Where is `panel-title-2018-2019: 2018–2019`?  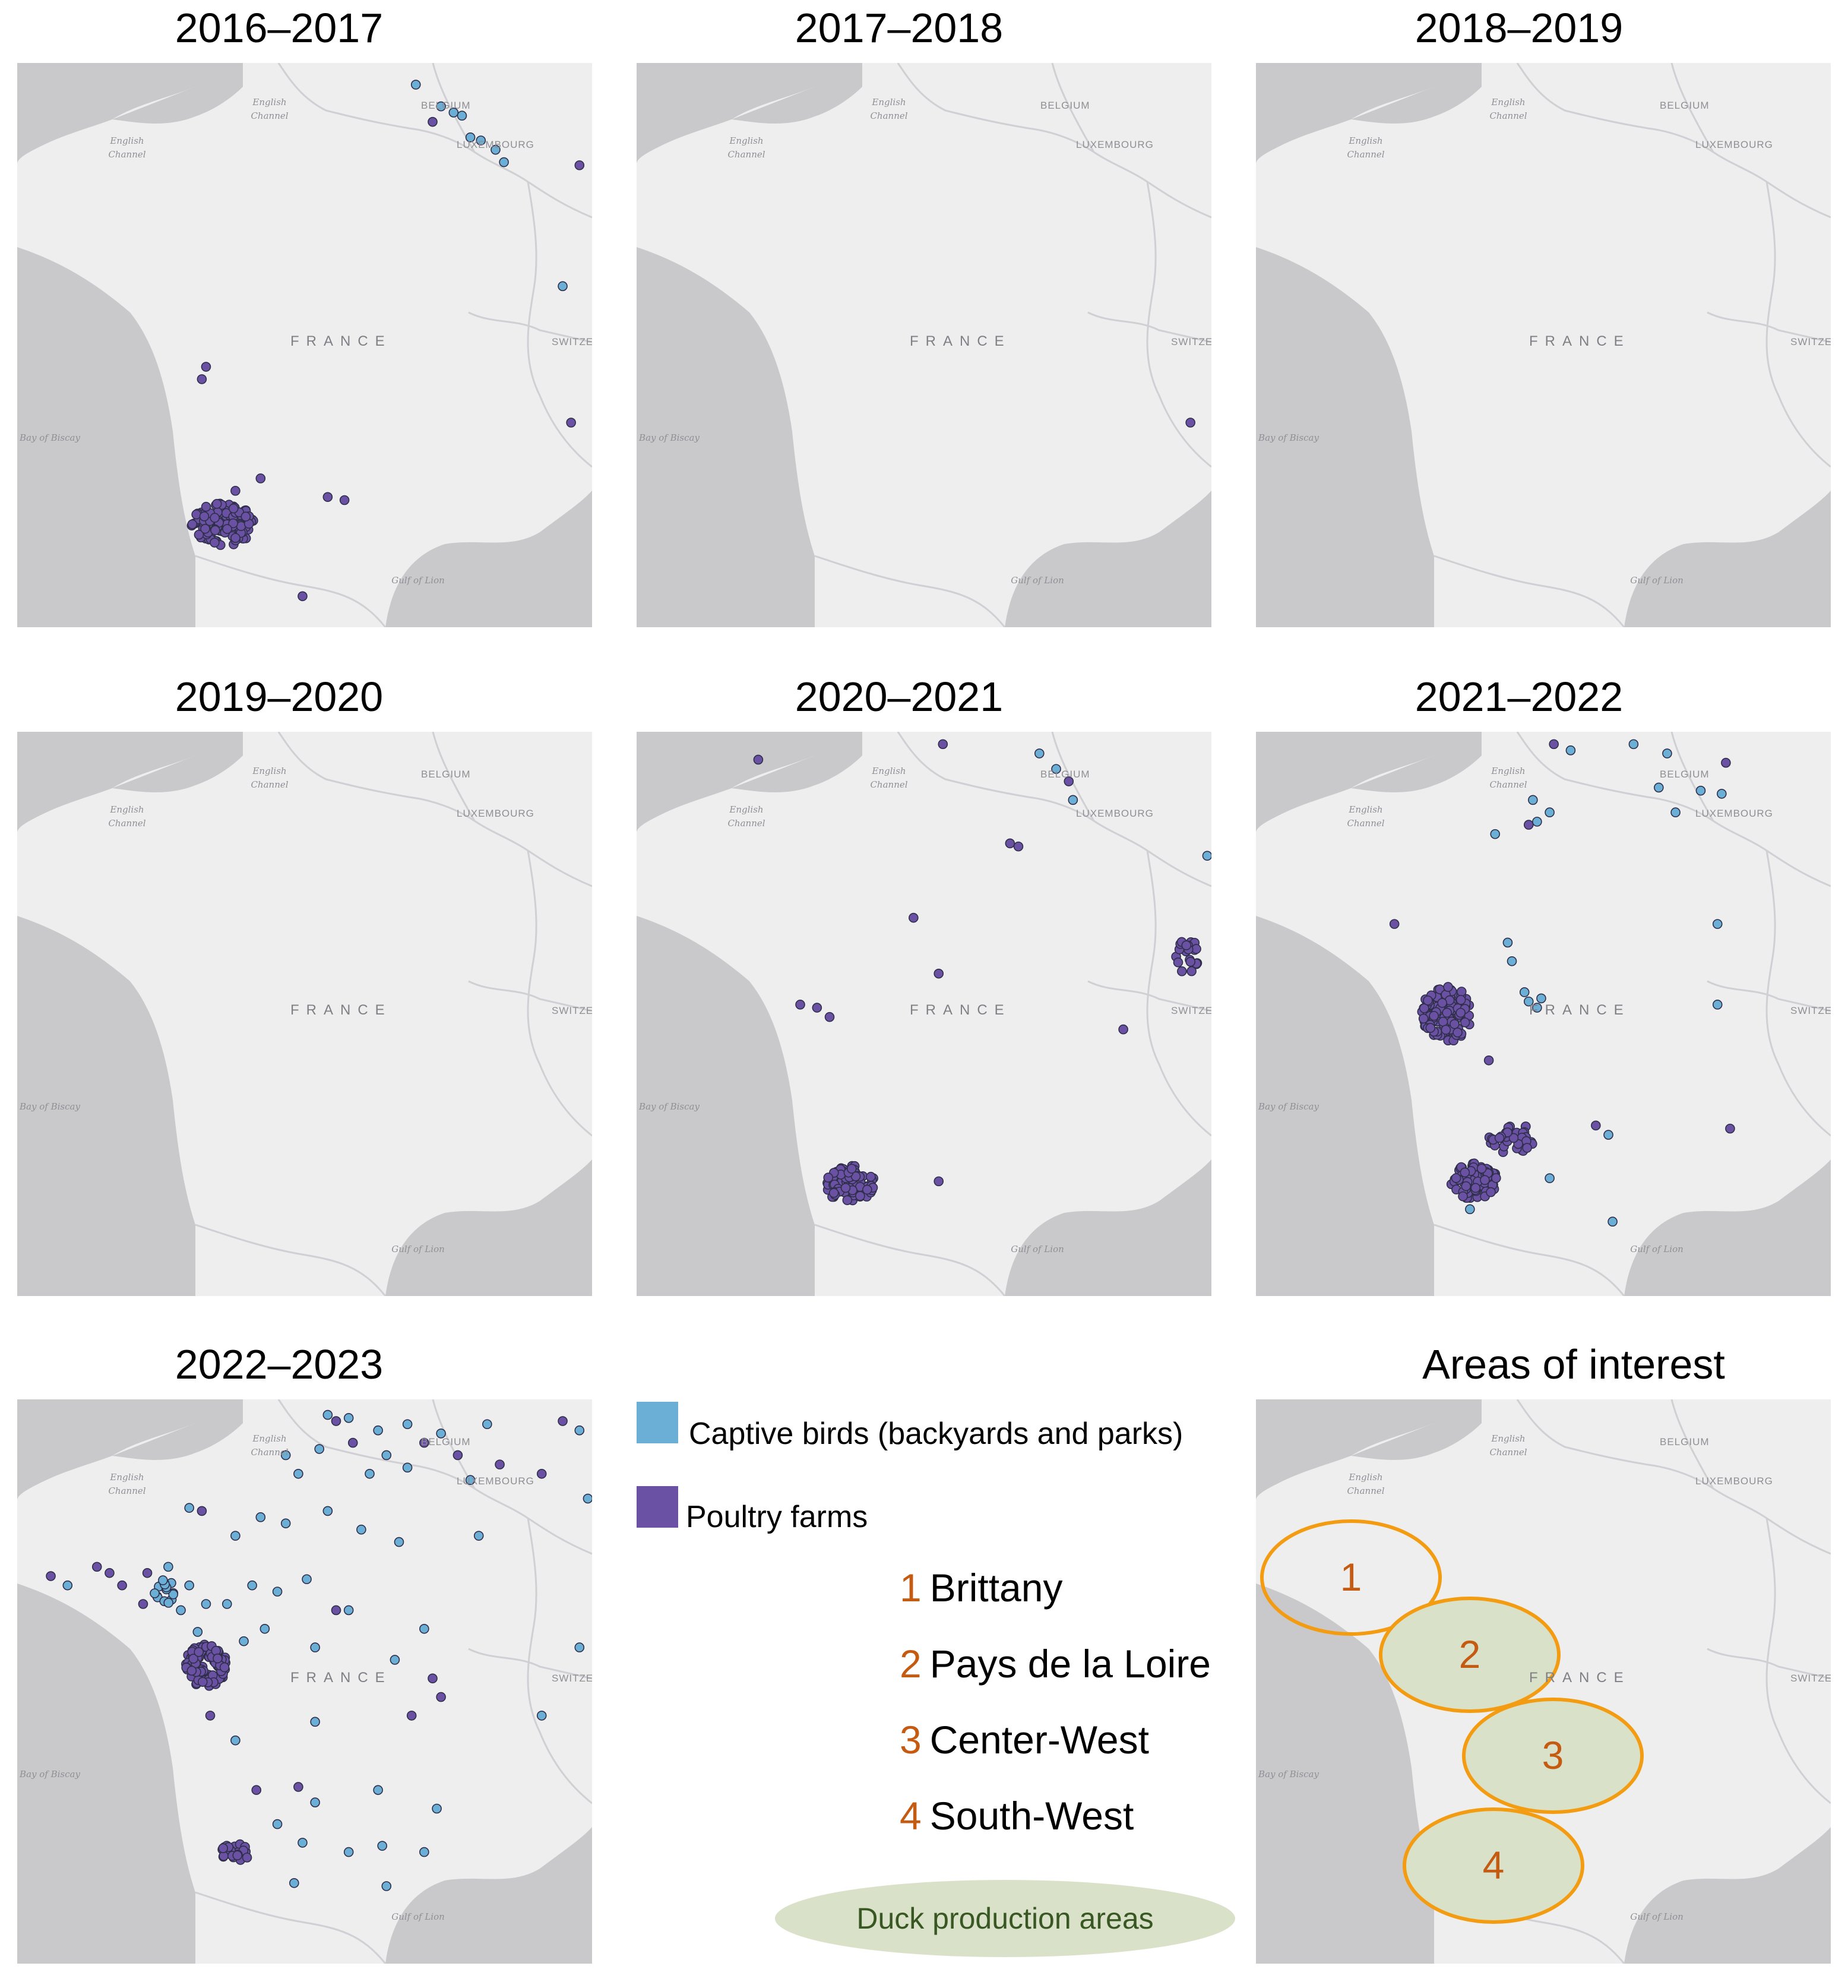 panel-title-2018-2019: 2018–2019 is located at coordinates (1519, 28).